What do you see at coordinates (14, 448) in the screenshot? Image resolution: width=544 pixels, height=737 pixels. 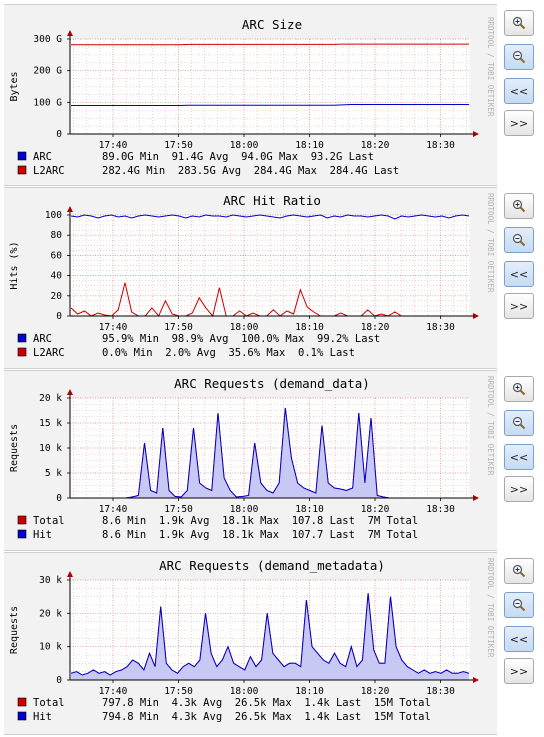 I see `y-axis-label: Requests` at bounding box center [14, 448].